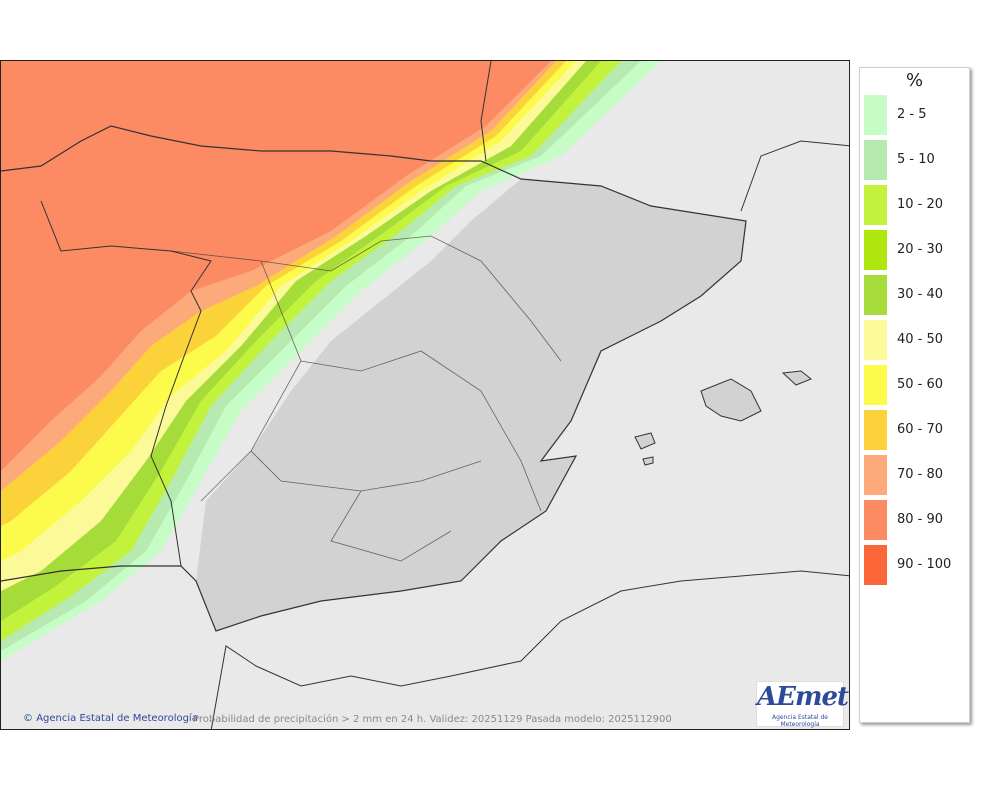  I want to click on legend-unit: %, so click(914, 80).